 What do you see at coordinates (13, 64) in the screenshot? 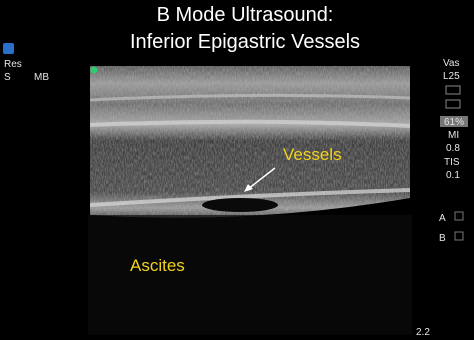
I see `label: Res` at bounding box center [13, 64].